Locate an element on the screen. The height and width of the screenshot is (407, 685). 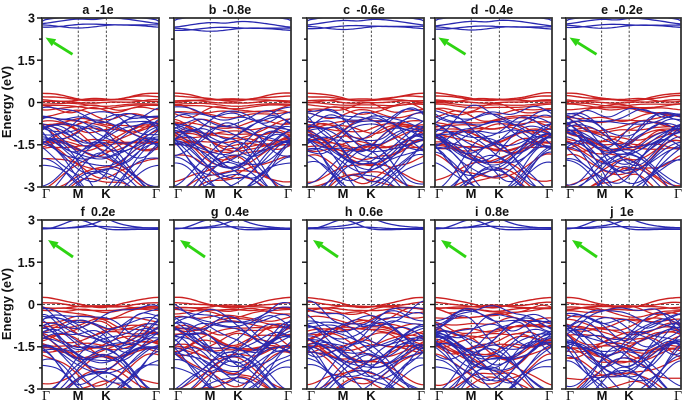
svg-text: e -0.2e is located at coordinates (622, 10).